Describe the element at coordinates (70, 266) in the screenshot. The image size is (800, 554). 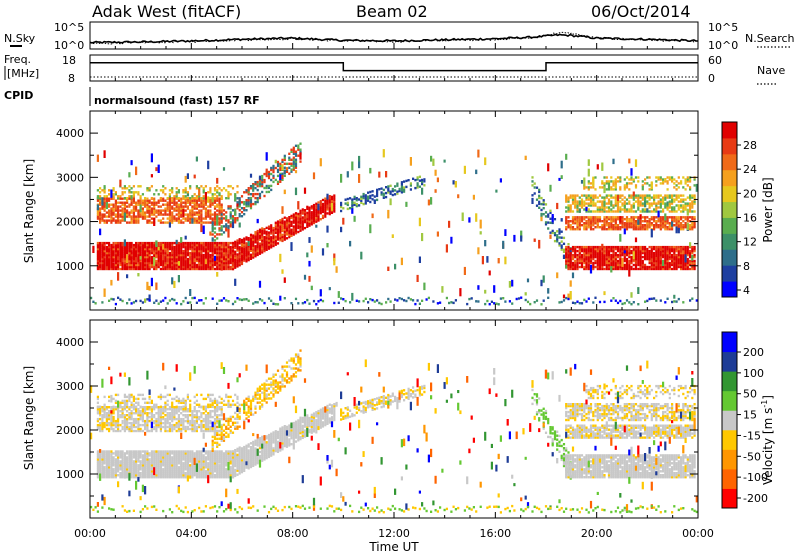
I see `power-ytick-label: 1000` at that location.